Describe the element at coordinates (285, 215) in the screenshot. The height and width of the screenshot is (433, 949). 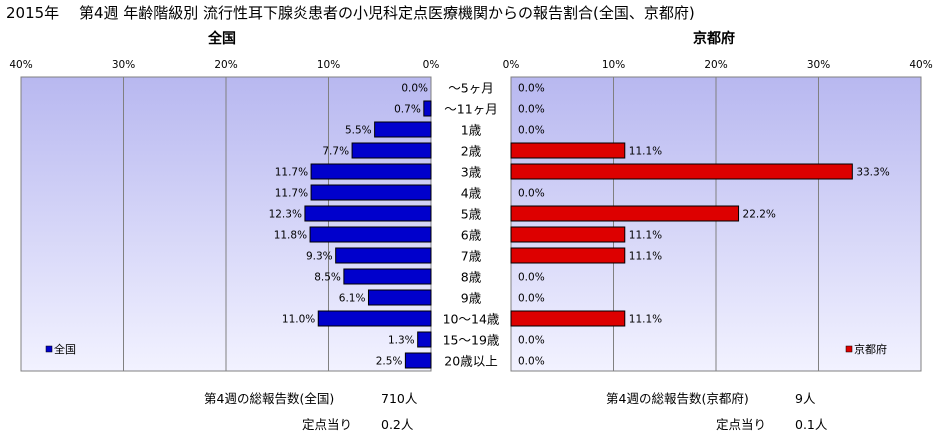
I see `national-data-label: 12.3%` at that location.